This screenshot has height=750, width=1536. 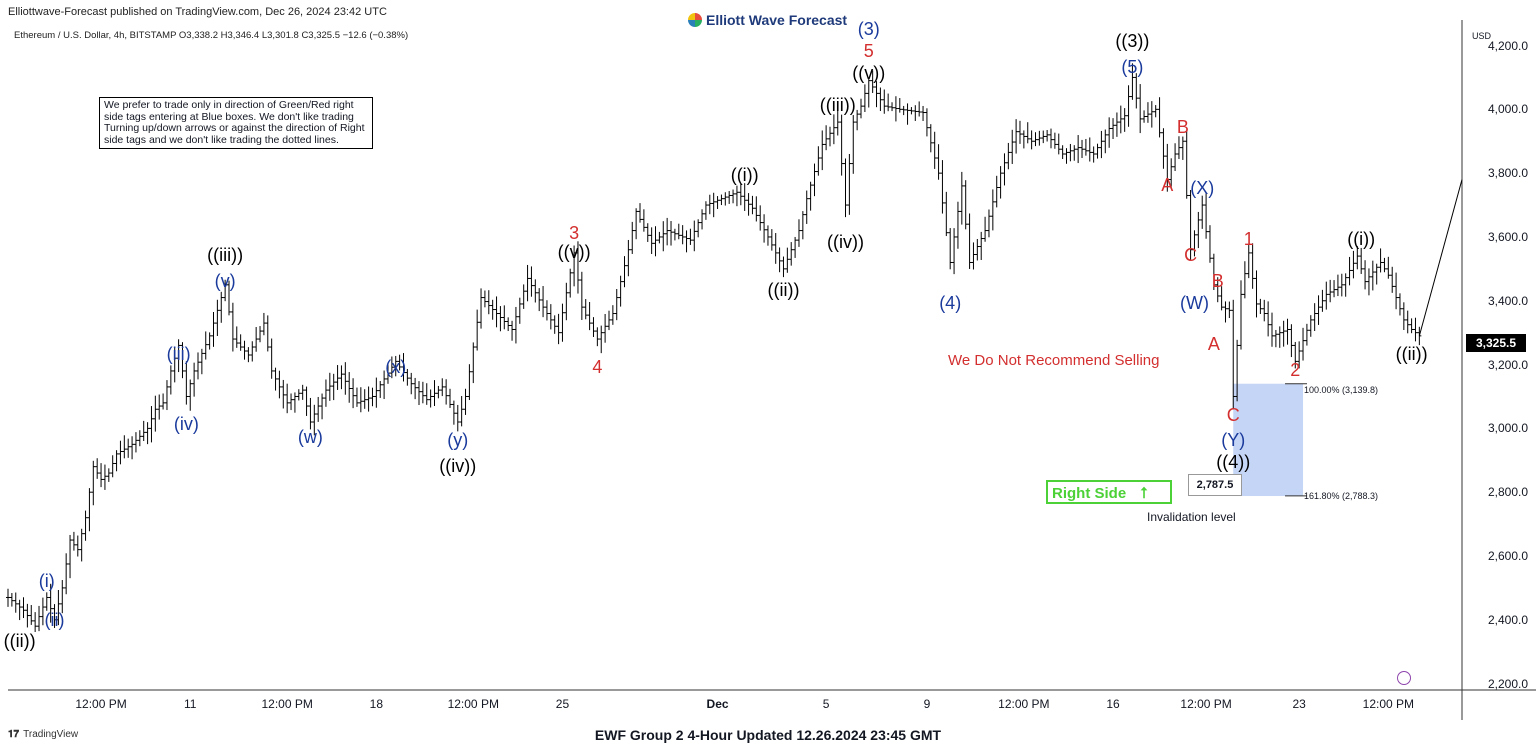 I want to click on wave-label: (y), so click(x=458, y=440).